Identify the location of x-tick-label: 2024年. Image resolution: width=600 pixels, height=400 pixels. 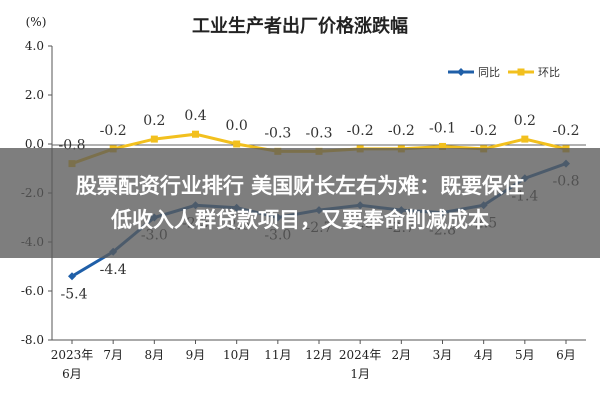
(360, 355).